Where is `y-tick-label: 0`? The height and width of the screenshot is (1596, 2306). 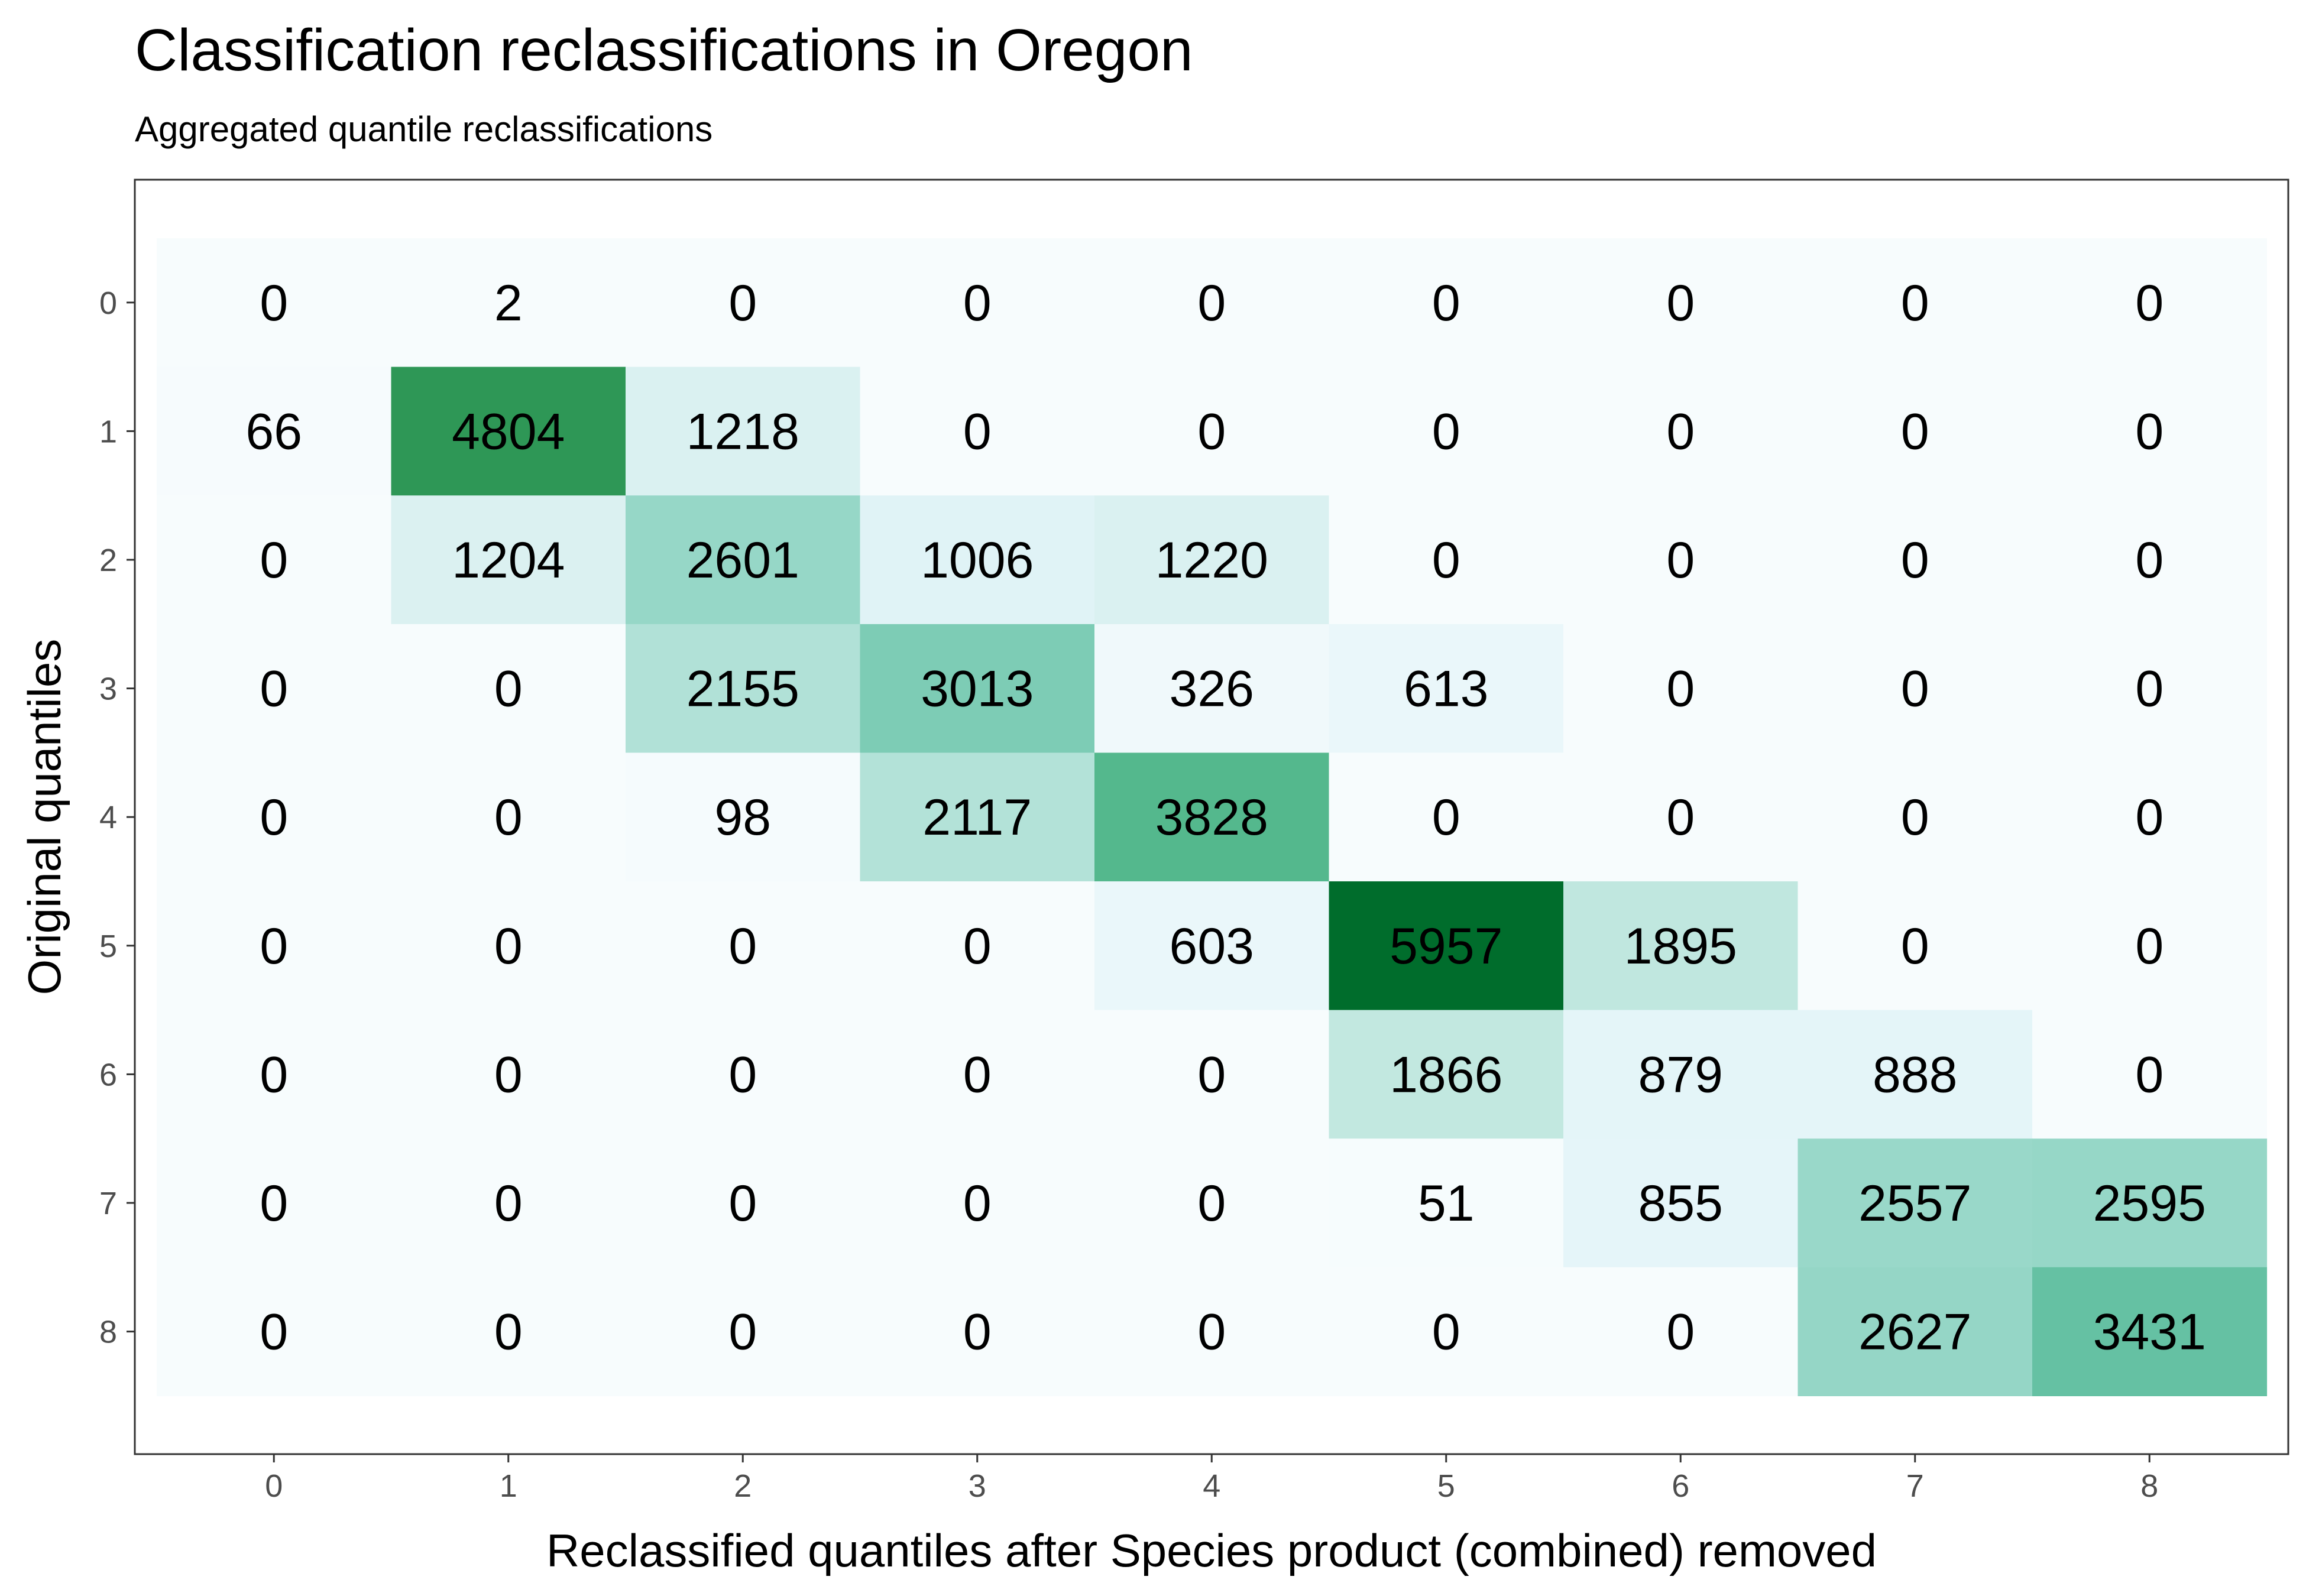
y-tick-label: 0 is located at coordinates (108, 303).